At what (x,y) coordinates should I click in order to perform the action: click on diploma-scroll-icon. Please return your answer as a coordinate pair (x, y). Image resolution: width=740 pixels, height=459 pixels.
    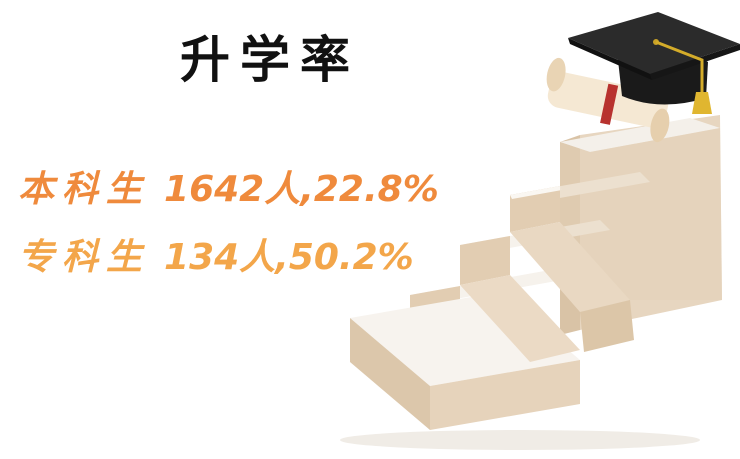
    Looking at the image, I should click on (608, 100).